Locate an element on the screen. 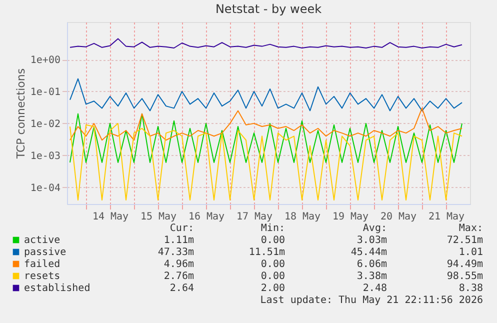 The width and height of the screenshot is (497, 323). y-tick-label: 1e-02 is located at coordinates (45, 124).